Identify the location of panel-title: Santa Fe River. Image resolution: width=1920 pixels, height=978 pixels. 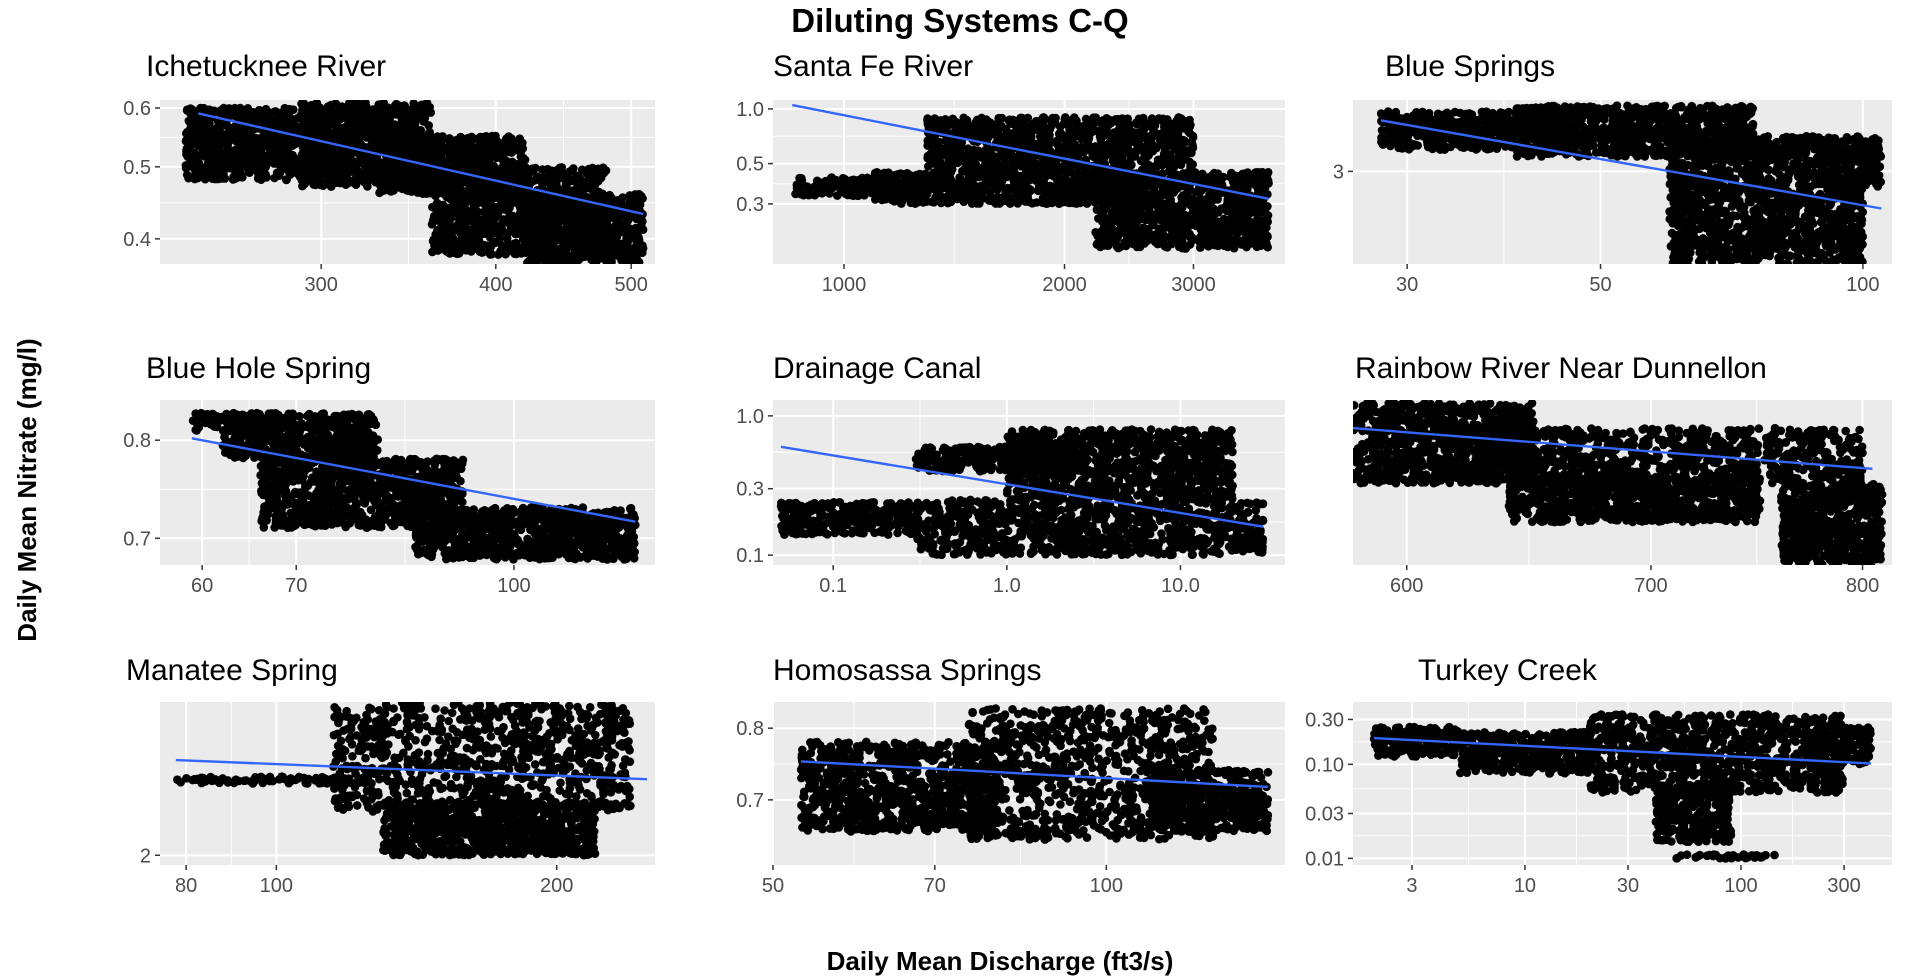
(873, 66).